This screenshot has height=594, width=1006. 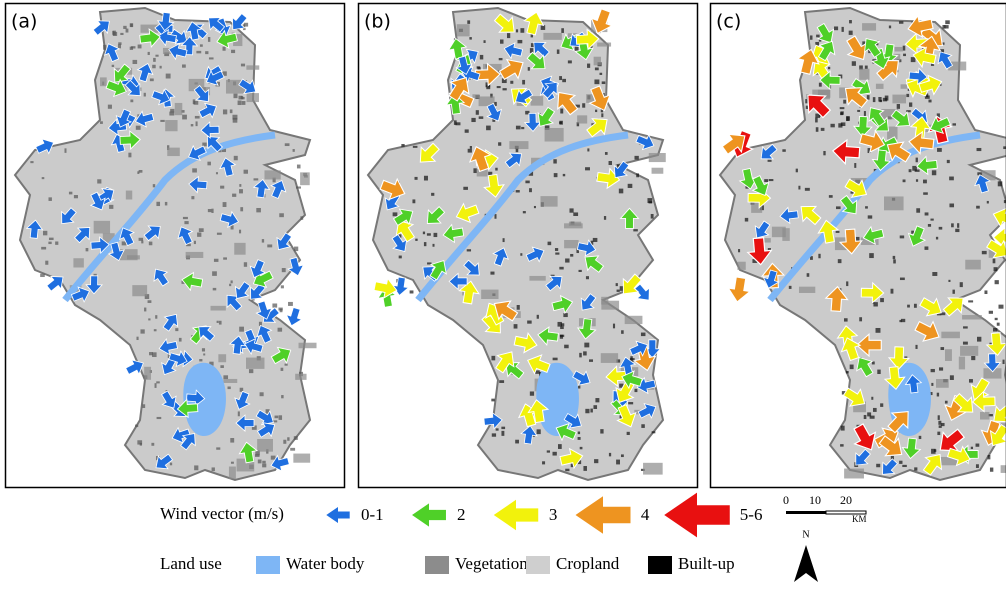 I want to click on north-label: N, so click(x=805, y=534).